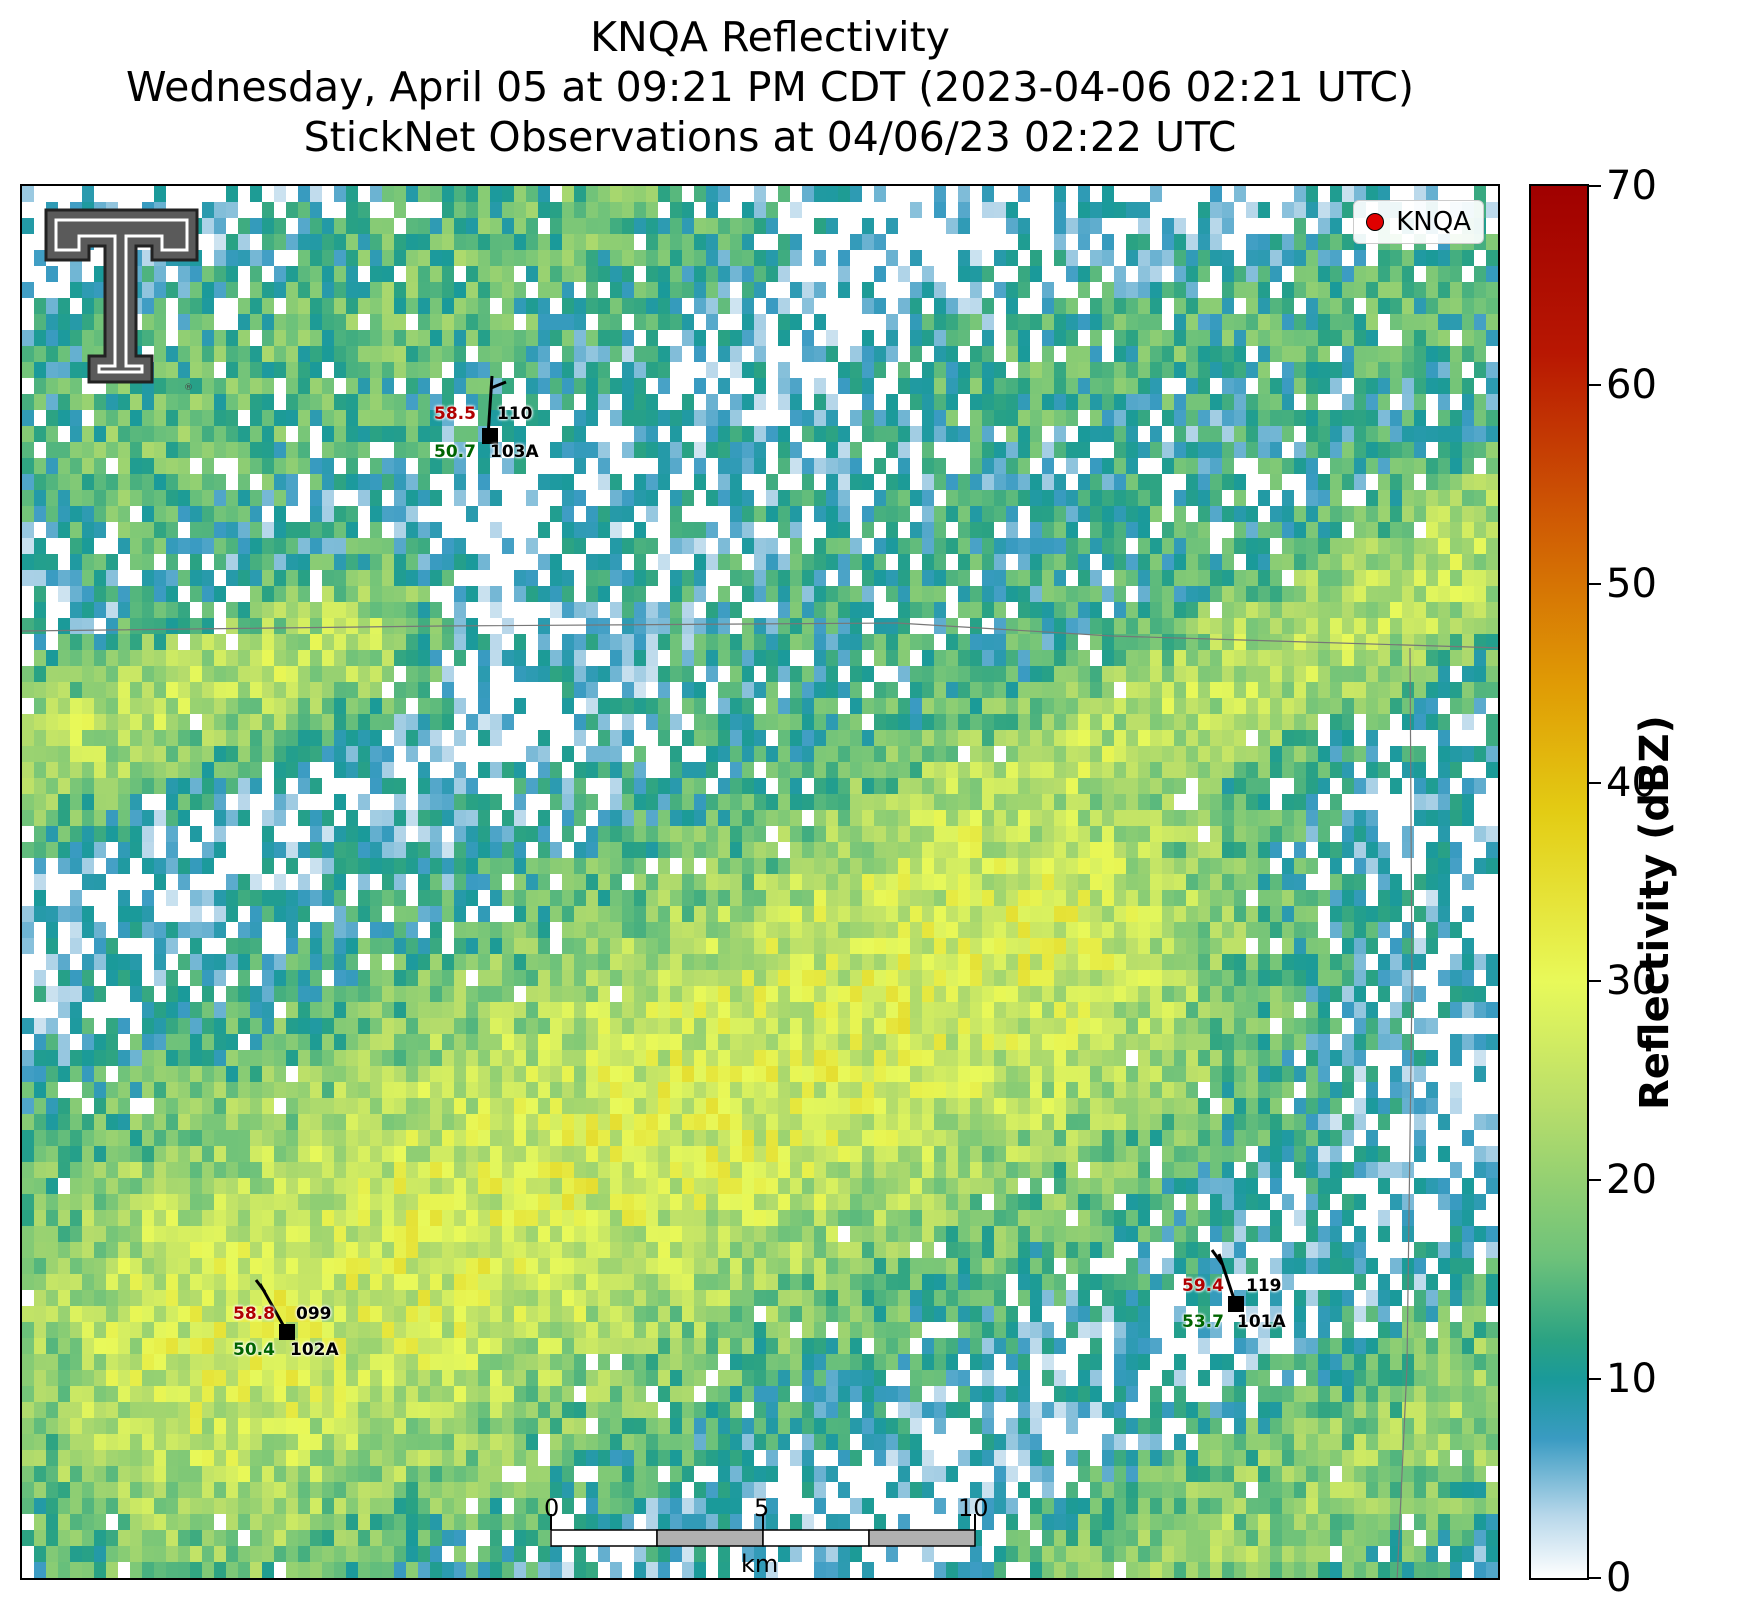 The width and height of the screenshot is (1738, 1621). I want to click on station-101A-dewpoint: 53.7, so click(1203, 1322).